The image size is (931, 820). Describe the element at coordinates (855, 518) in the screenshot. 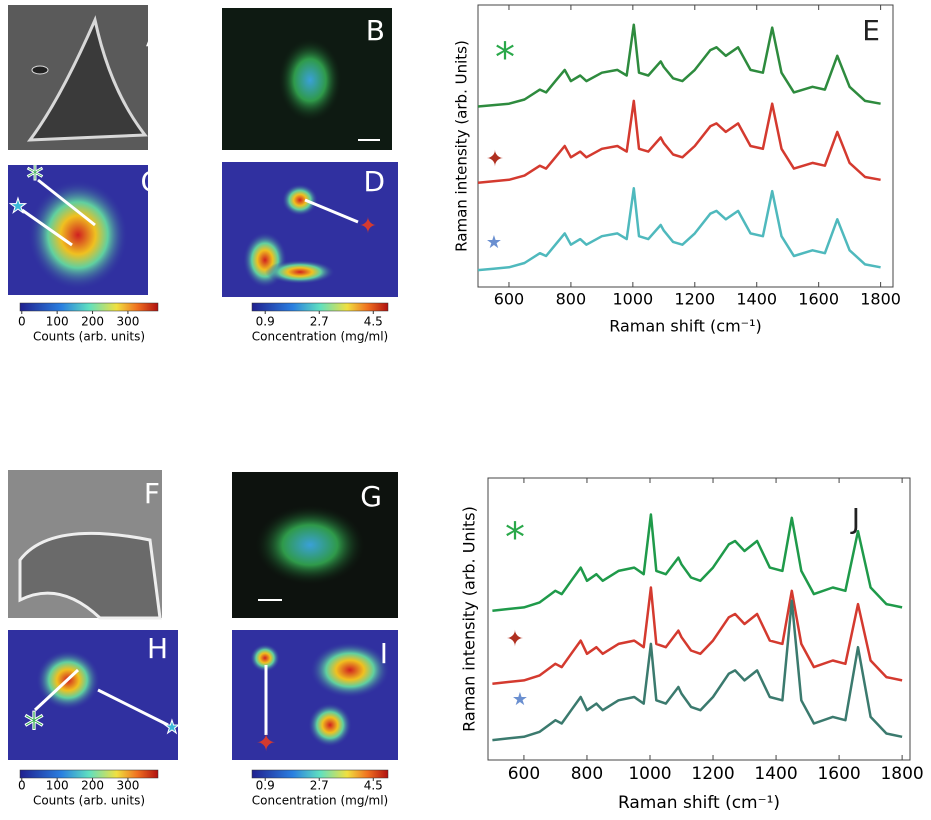

I see `panel-label: J` at that location.